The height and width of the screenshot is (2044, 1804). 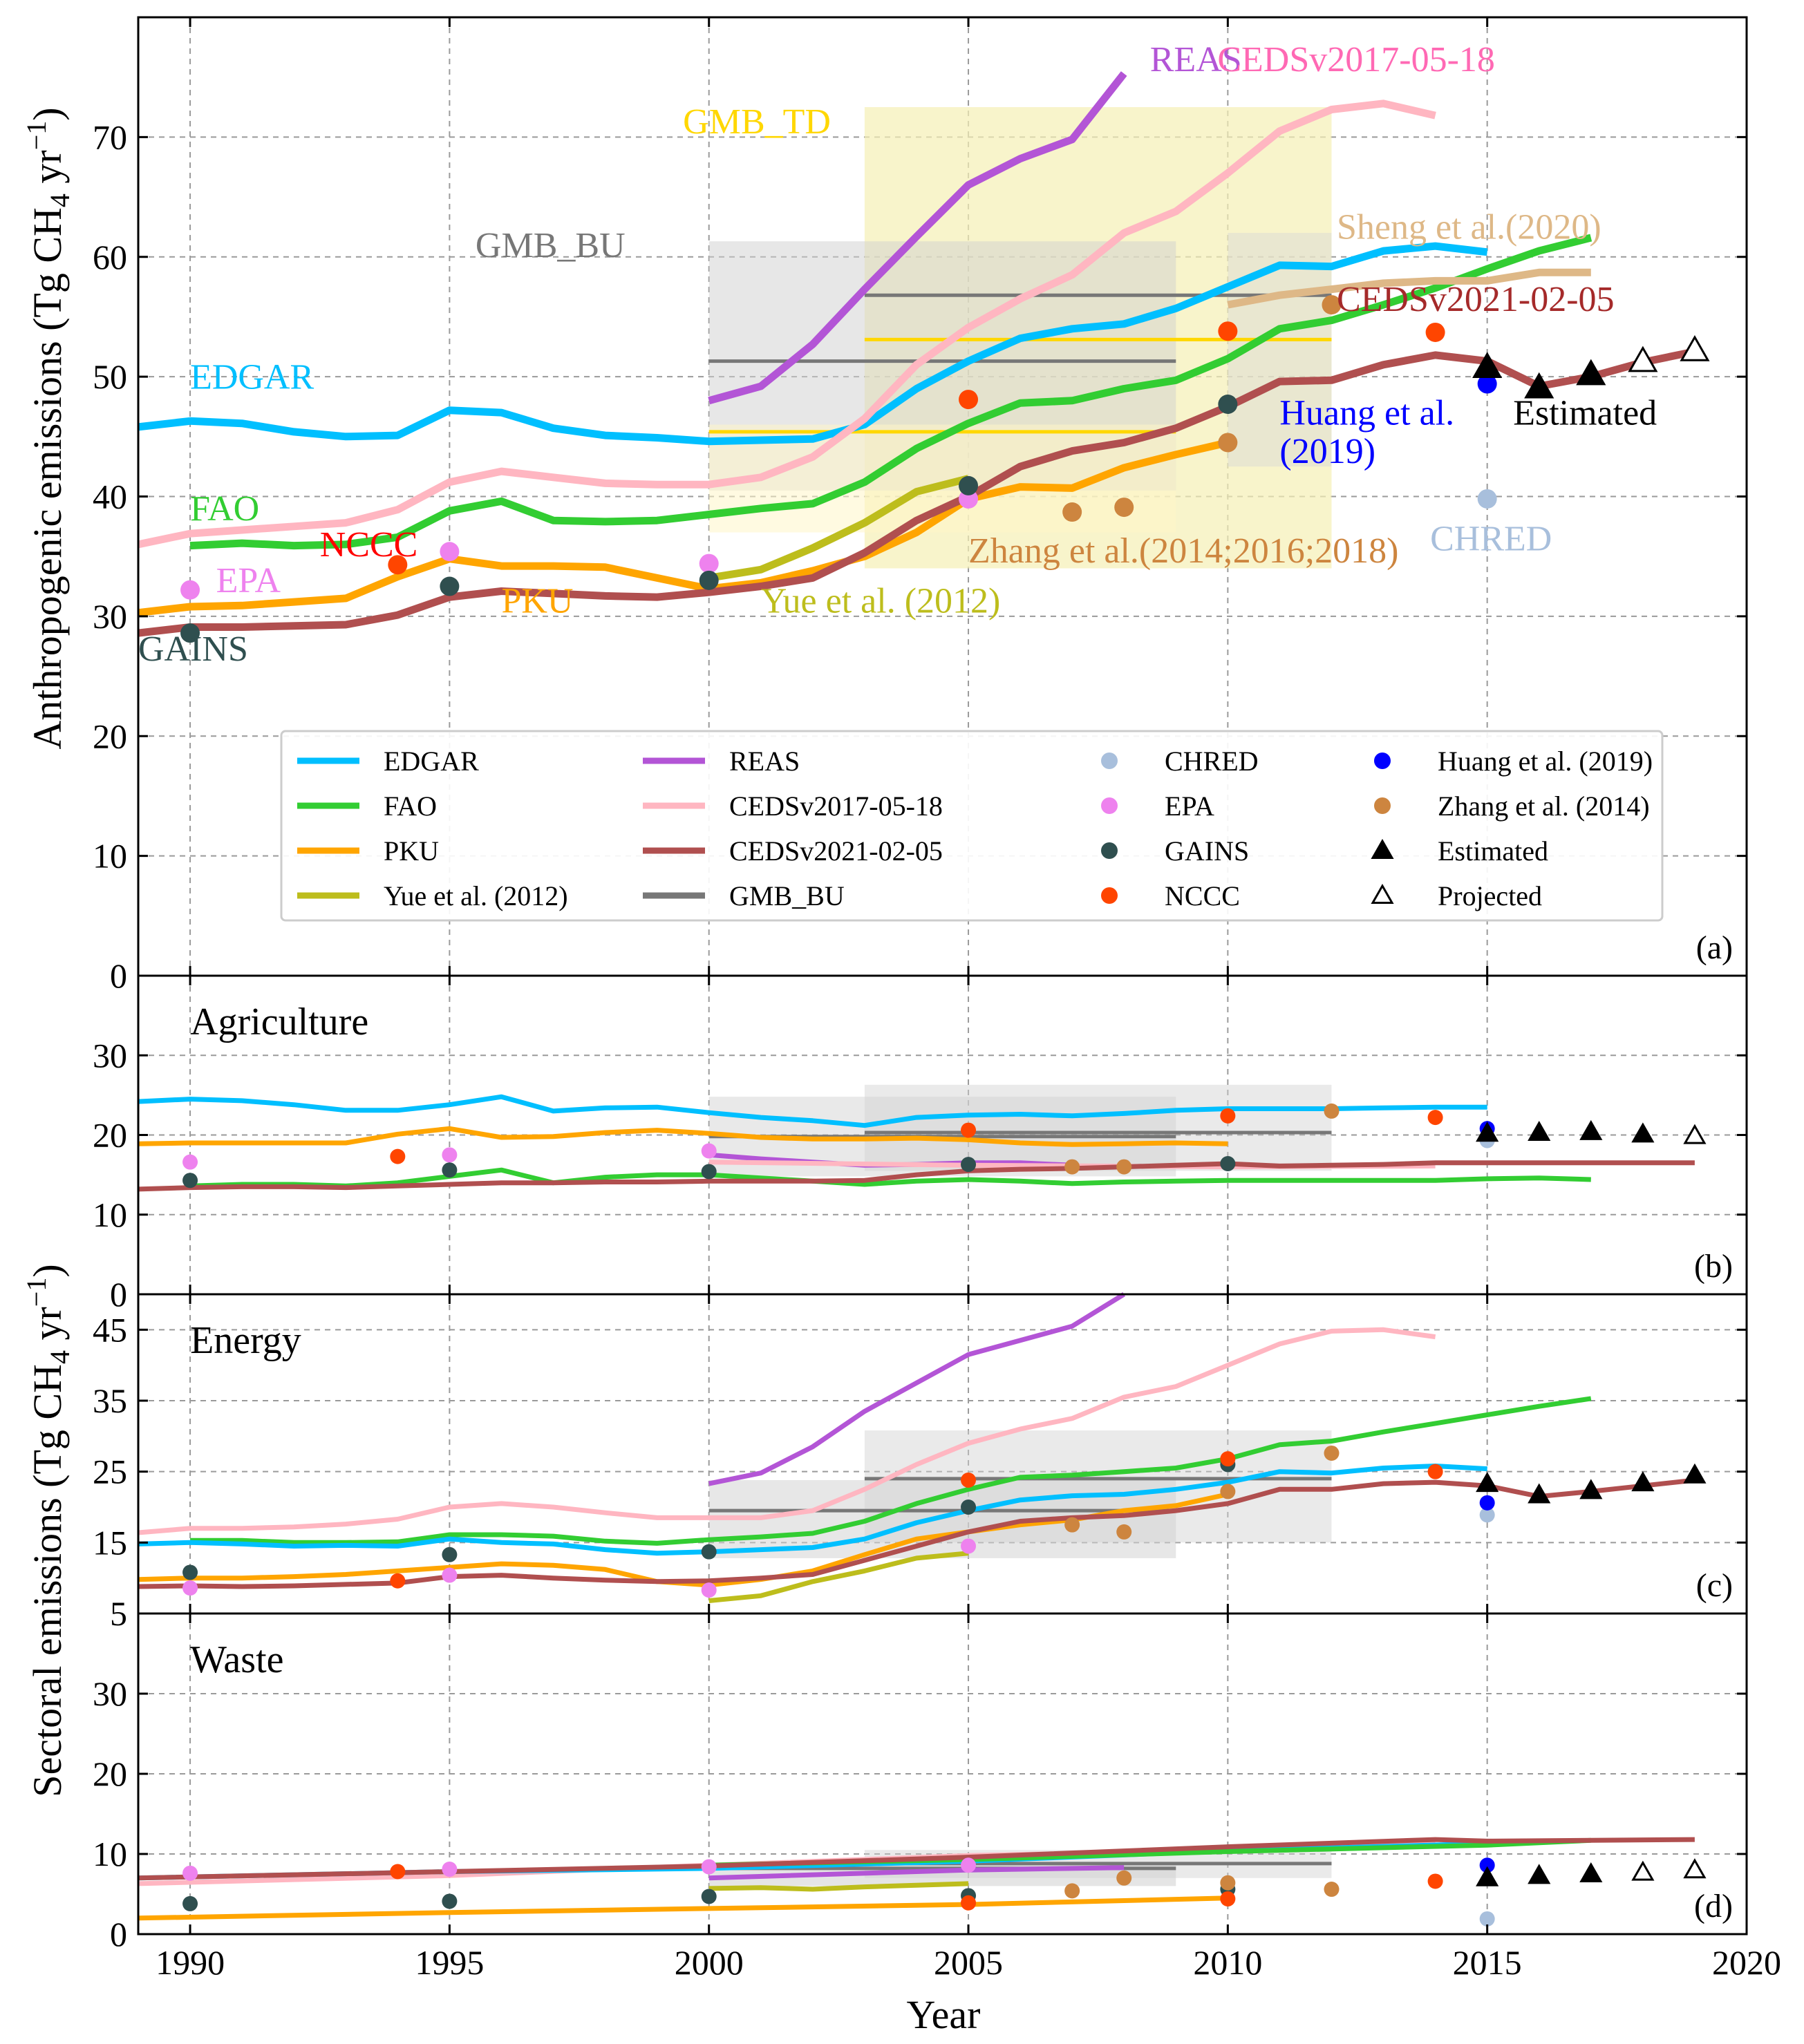 I want to click on annotation-chred: CHRED, so click(x=1491, y=539).